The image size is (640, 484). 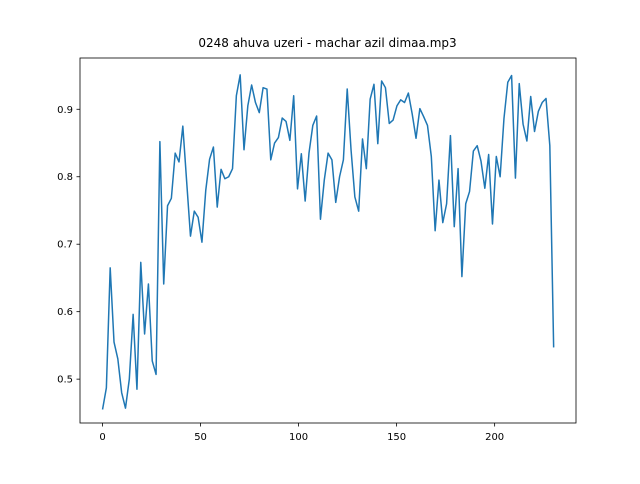 What do you see at coordinates (65, 110) in the screenshot?
I see `y-tick-label: 0.9` at bounding box center [65, 110].